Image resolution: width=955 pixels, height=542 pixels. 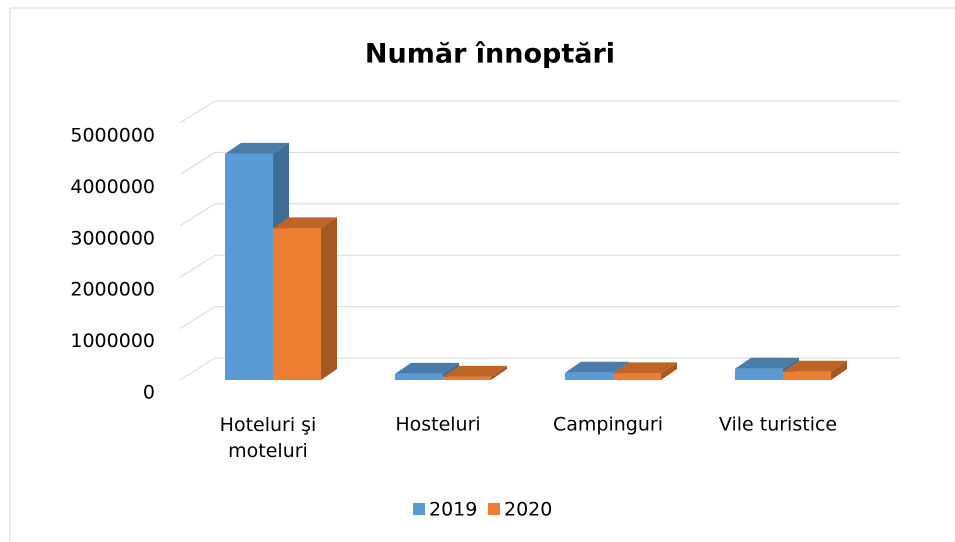 What do you see at coordinates (112, 341) in the screenshot?
I see `y-tick-label: 1000000` at bounding box center [112, 341].